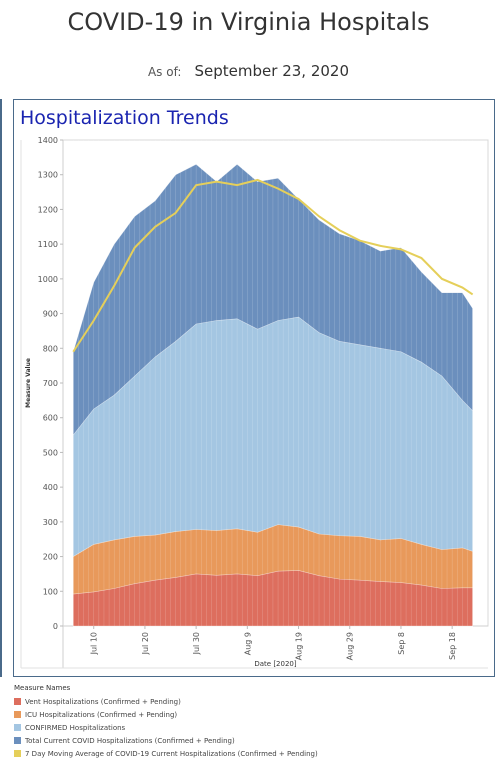 The image size is (497, 760). What do you see at coordinates (452, 646) in the screenshot?
I see `x-tick-label: Sep 18` at bounding box center [452, 646].